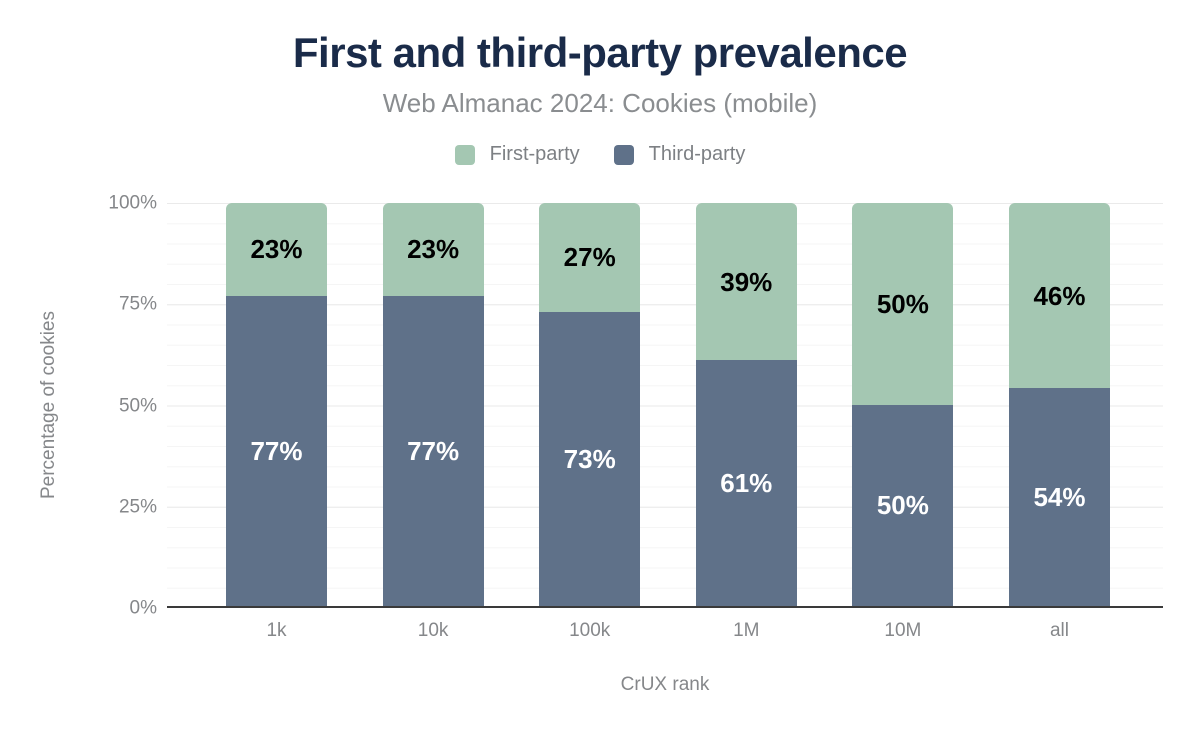 This screenshot has width=1200, height=742. I want to click on bar-segment-third-party: 50%, so click(903, 505).